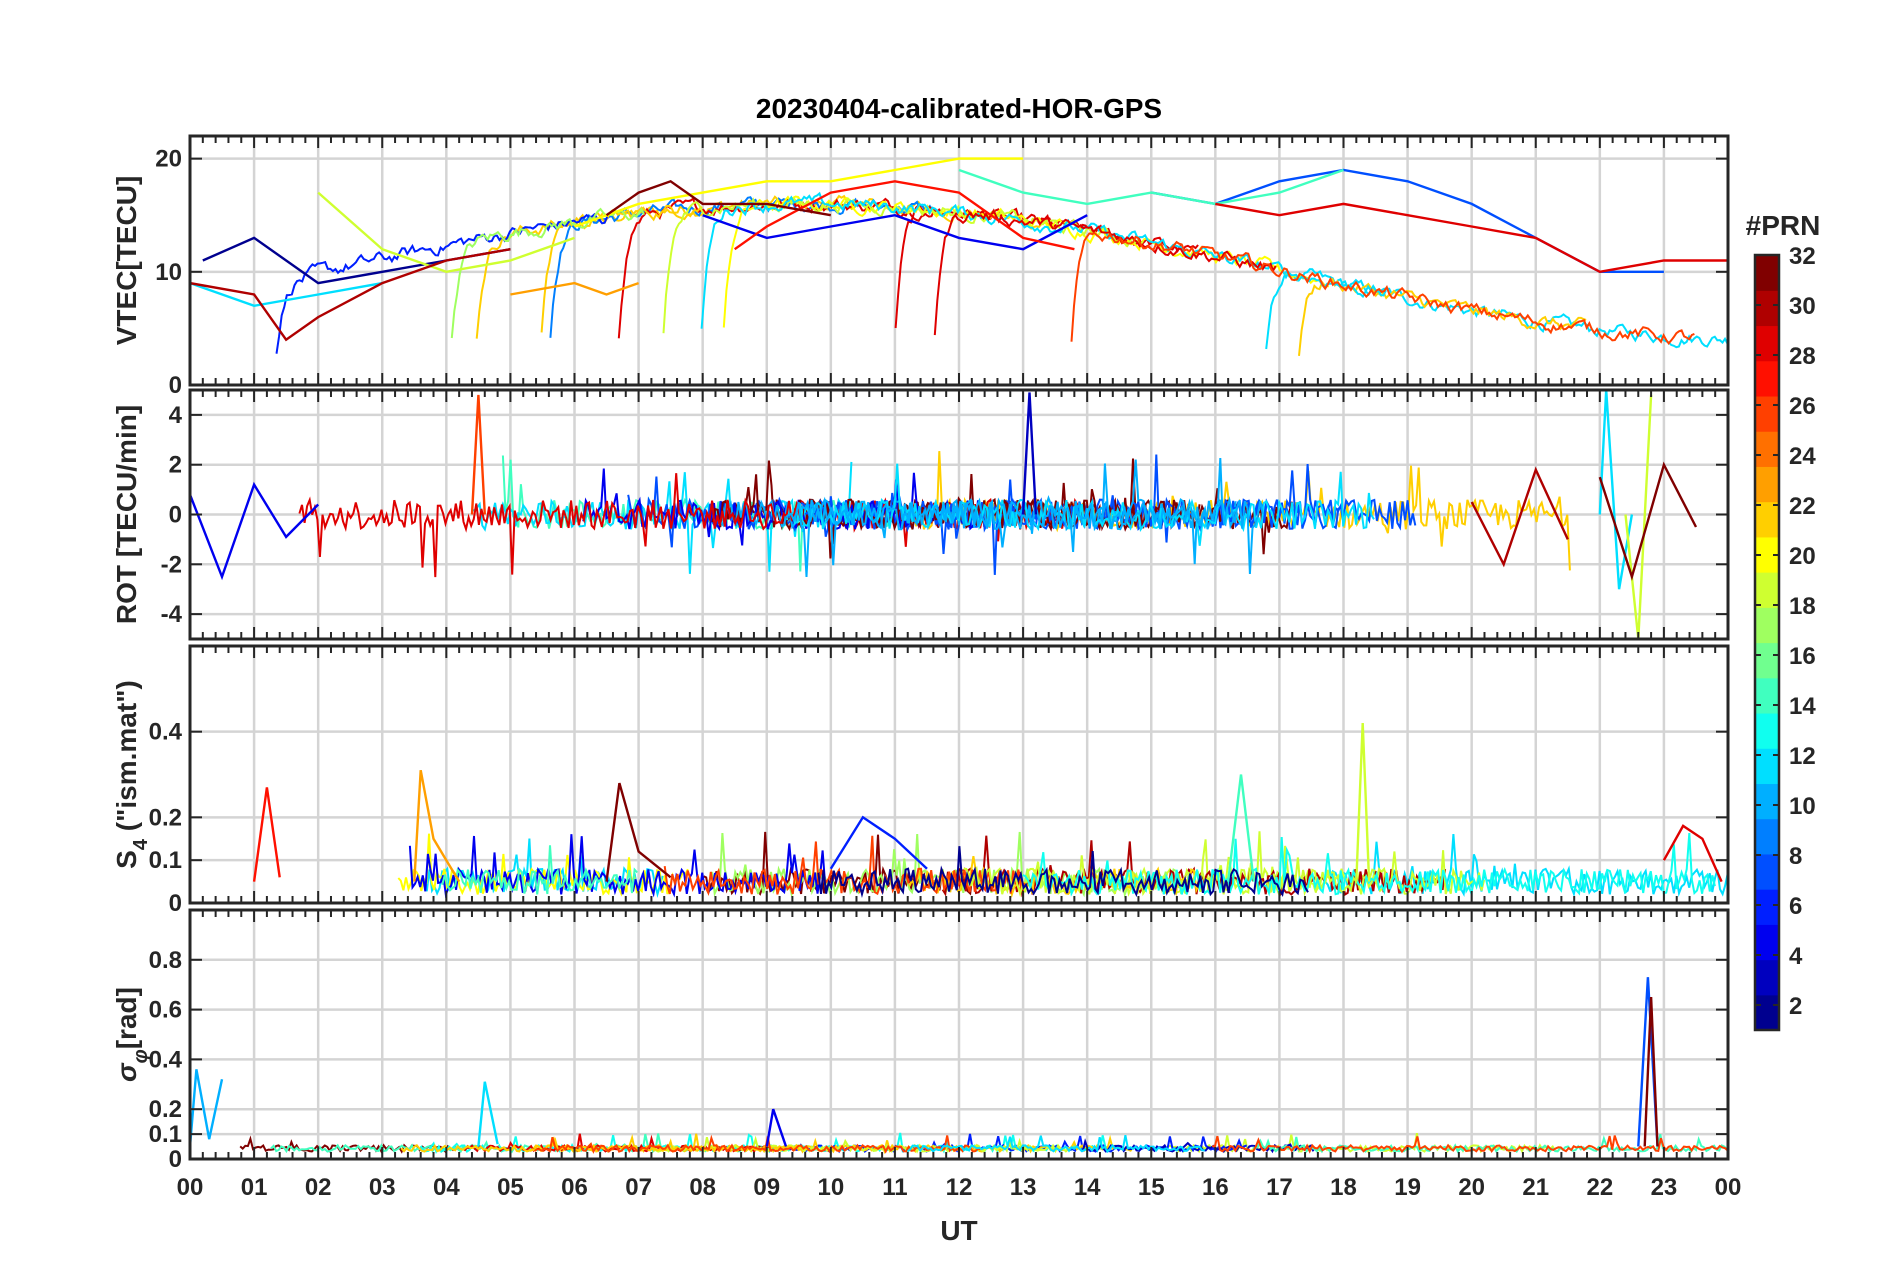 The image size is (1902, 1272). Describe the element at coordinates (1802, 556) in the screenshot. I see `colorbar-tick-label: 20` at that location.